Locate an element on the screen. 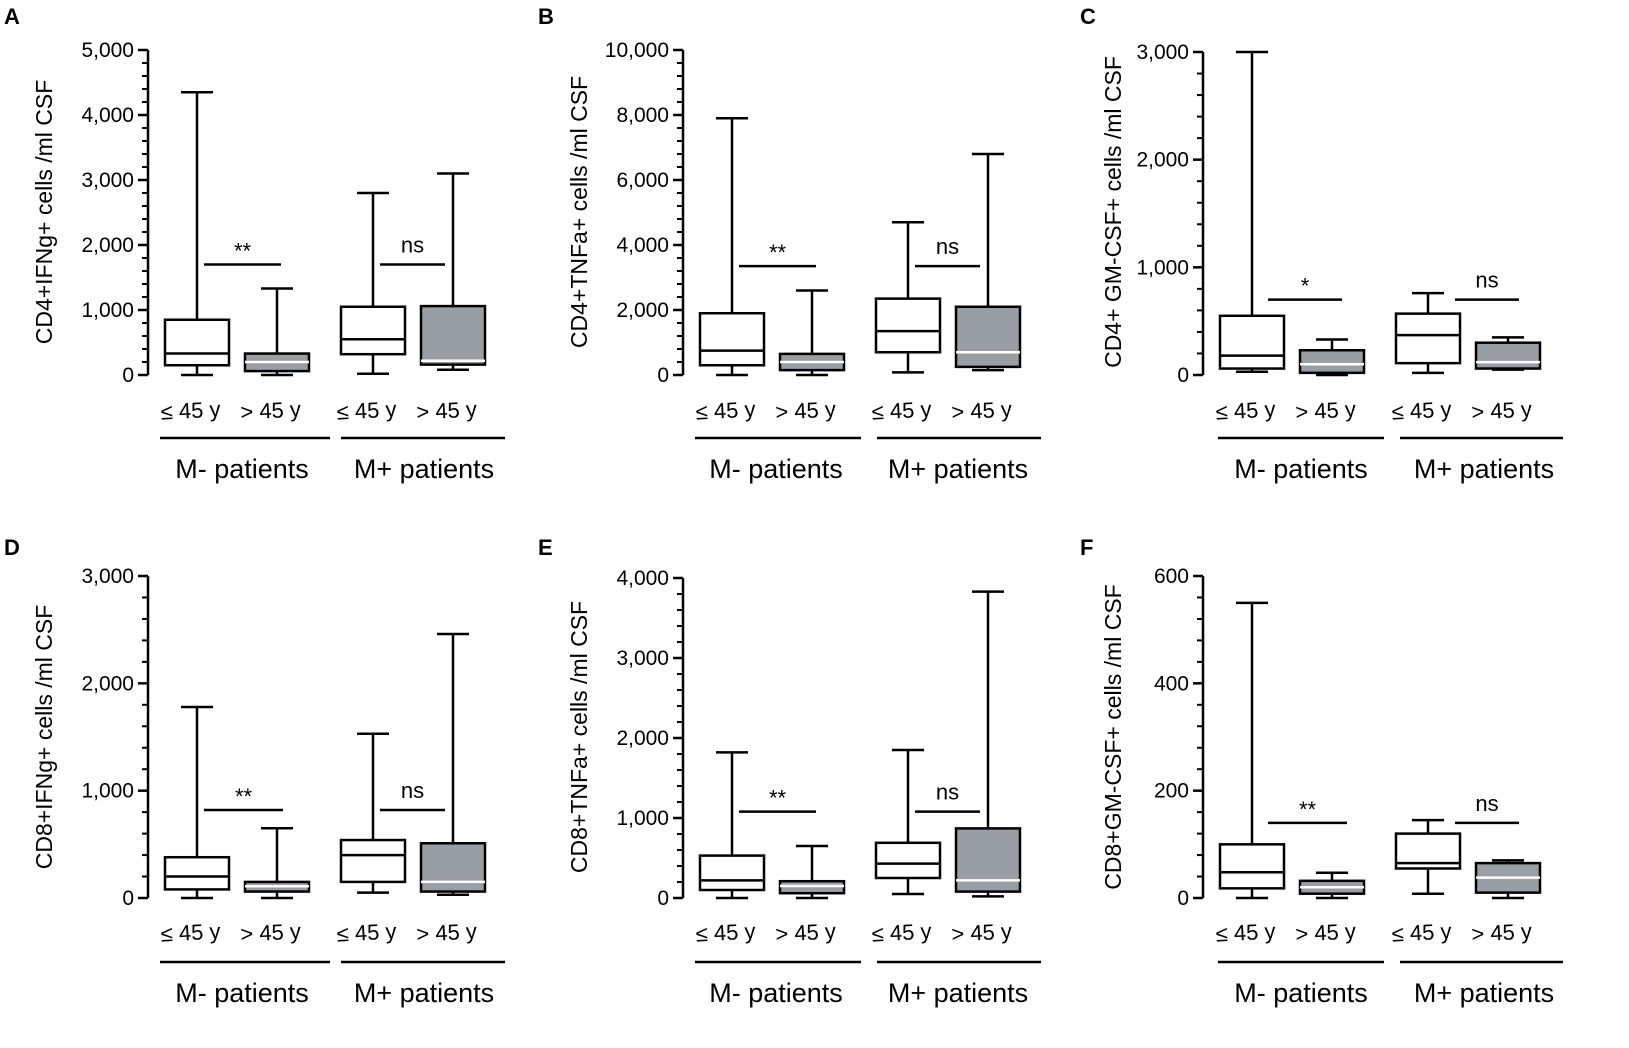  significance-label: * is located at coordinates (1305, 286).